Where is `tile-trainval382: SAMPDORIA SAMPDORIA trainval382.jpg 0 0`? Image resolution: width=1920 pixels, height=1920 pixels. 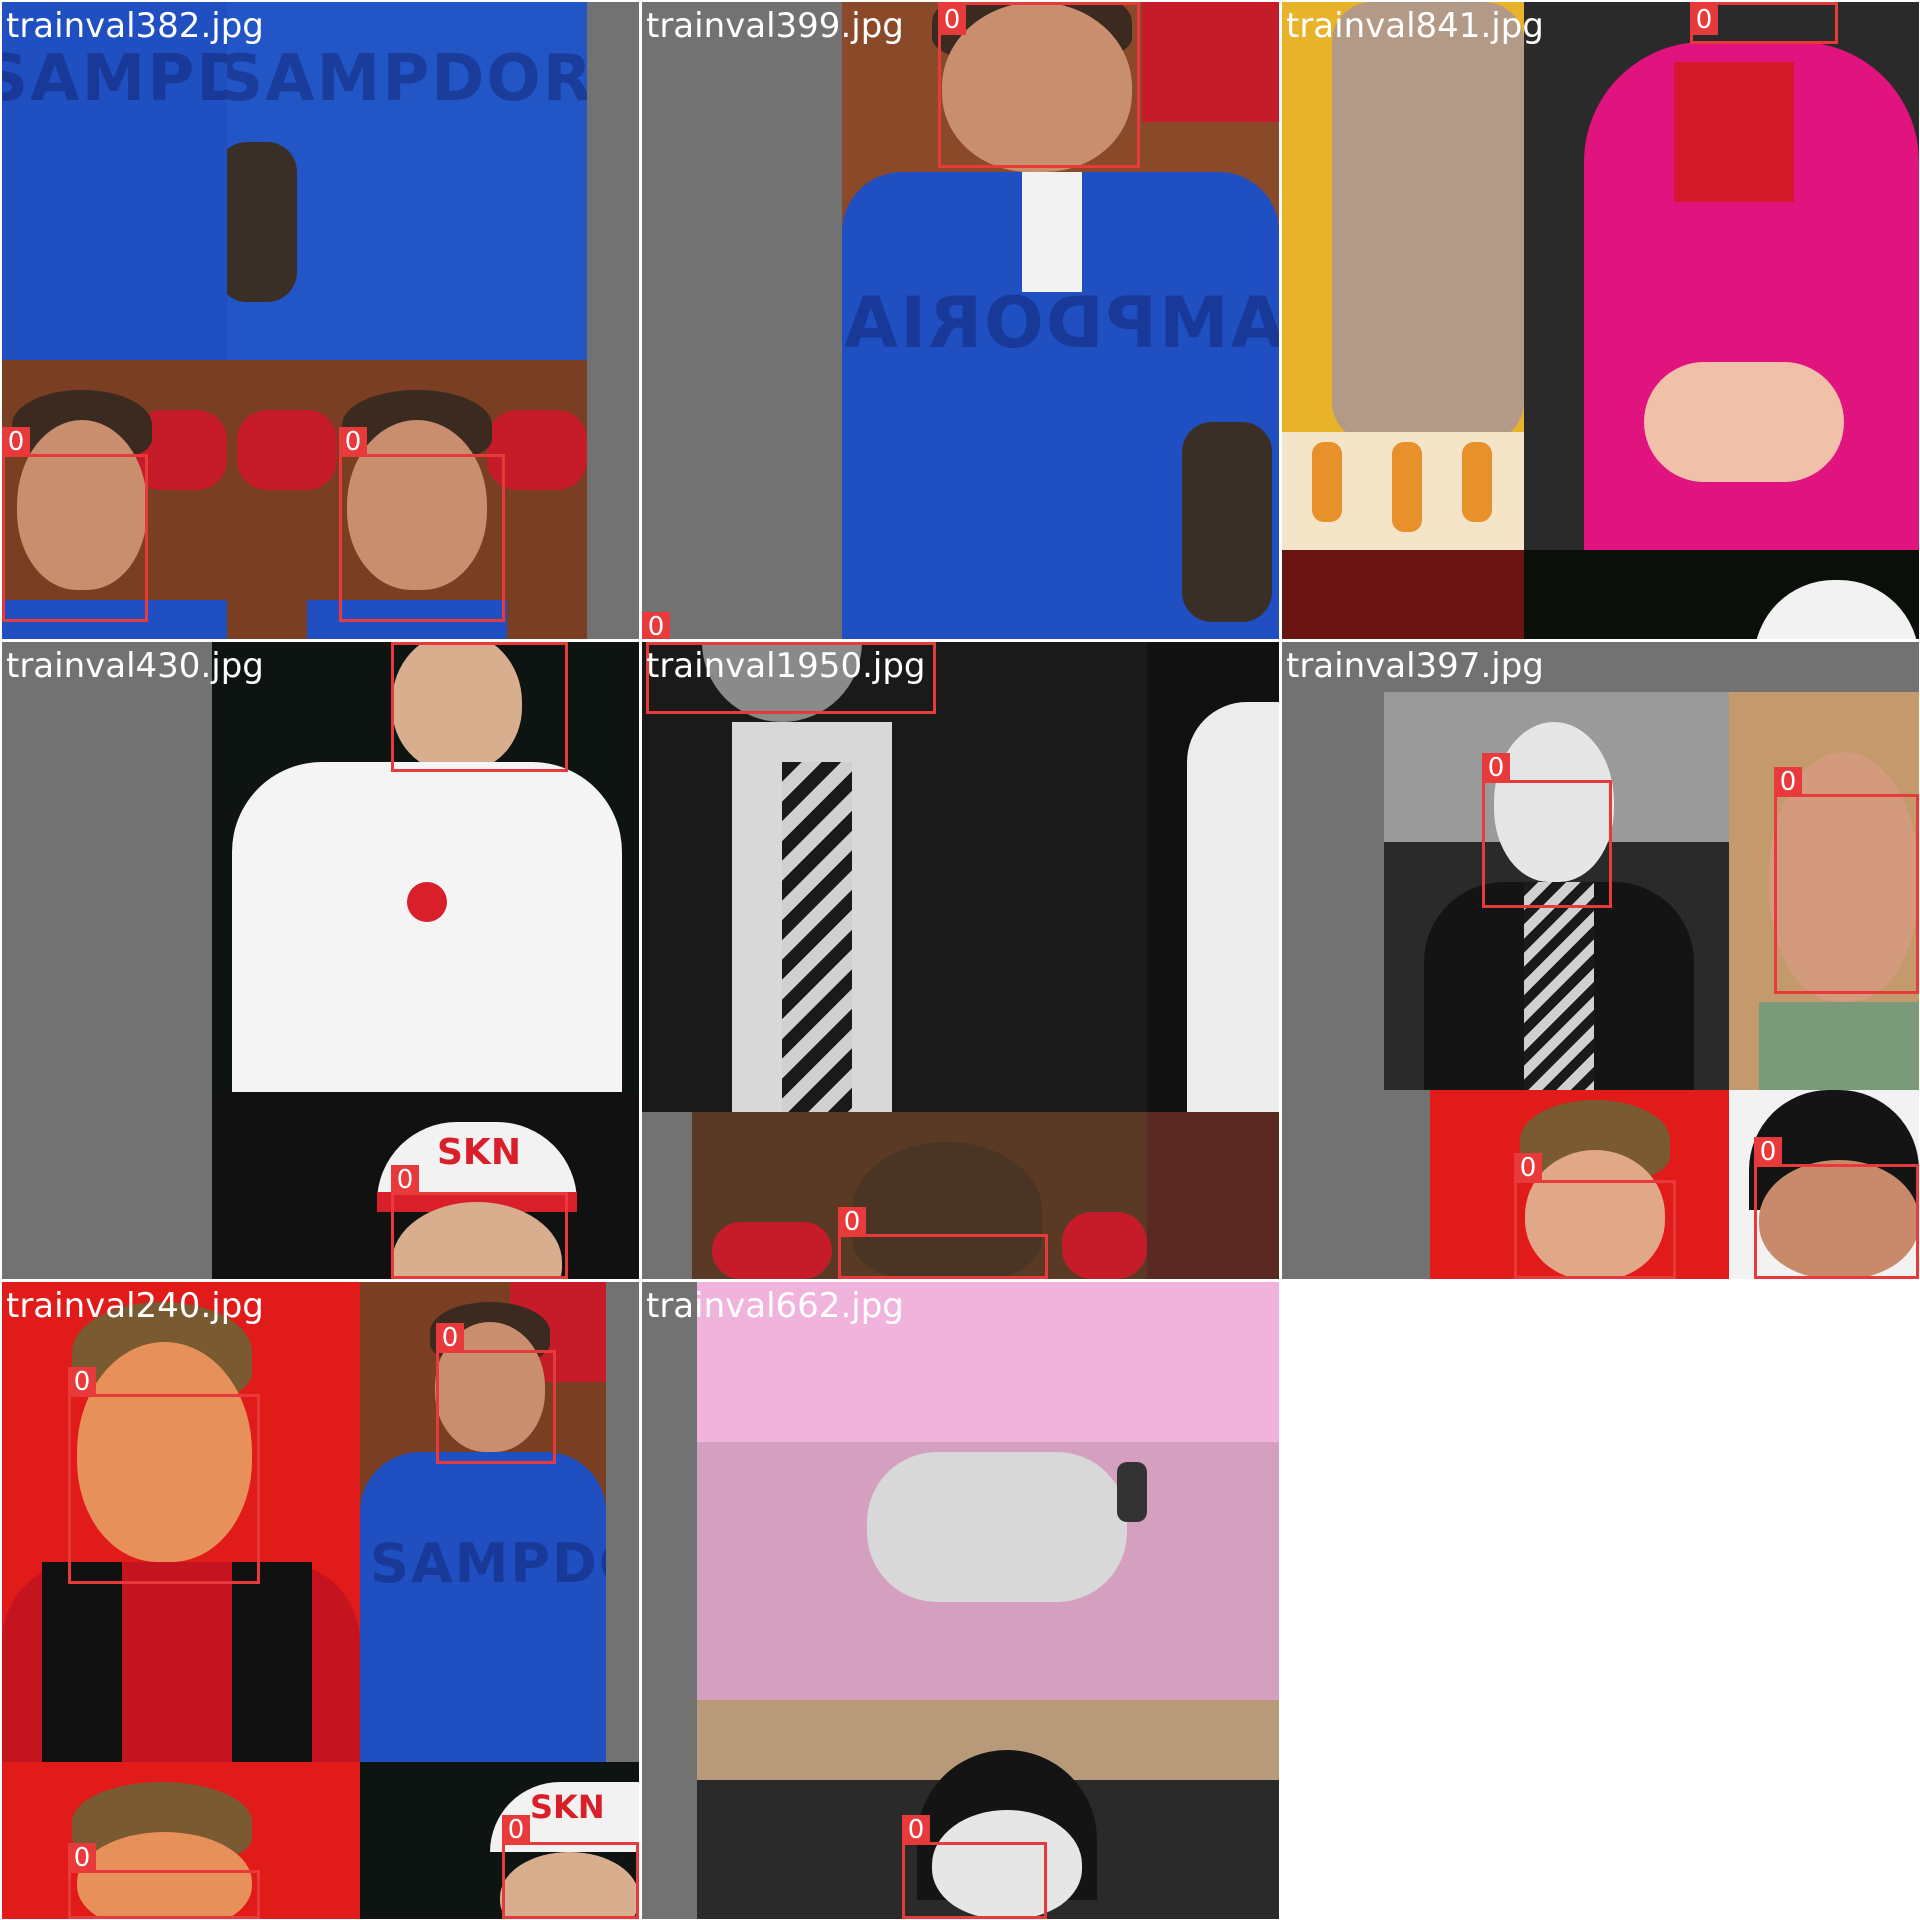
tile-trainval382: SAMPDORIA SAMPDORIA trainval382.jpg 0 0 is located at coordinates (320, 320).